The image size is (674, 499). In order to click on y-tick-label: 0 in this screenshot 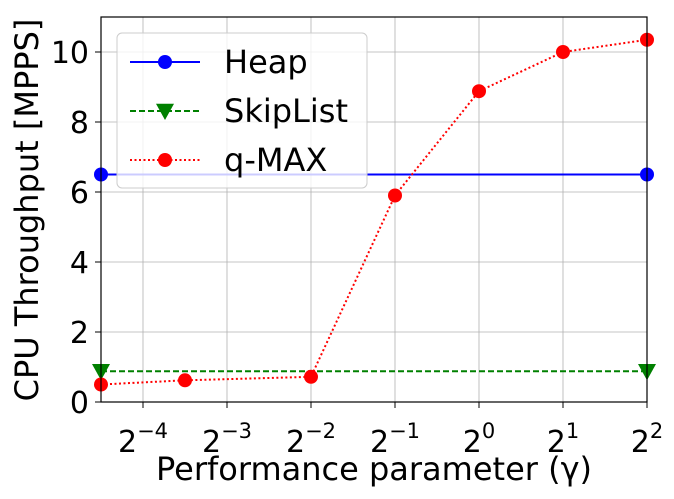, I will do `click(79, 403)`.